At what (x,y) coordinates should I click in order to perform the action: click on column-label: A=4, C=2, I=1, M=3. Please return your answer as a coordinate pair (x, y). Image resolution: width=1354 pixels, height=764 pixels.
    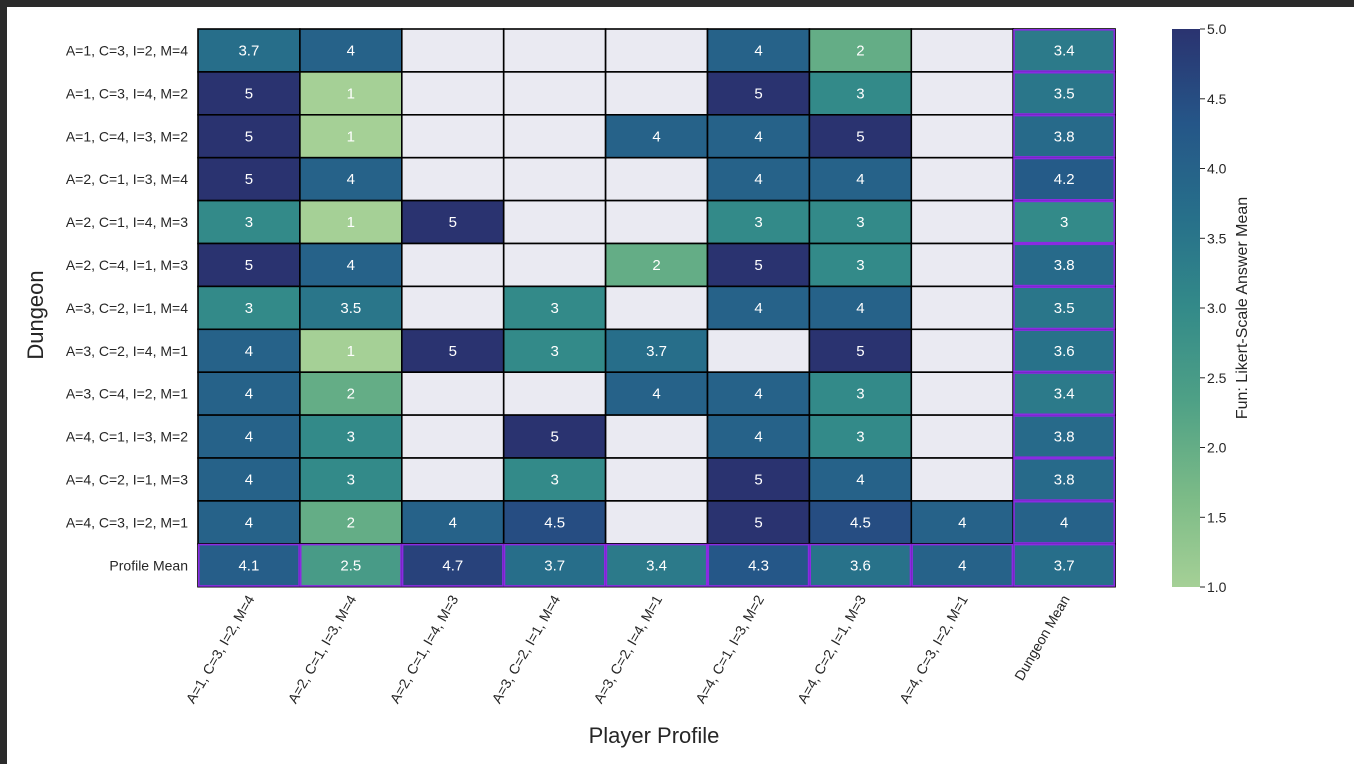
    Looking at the image, I should click on (831, 649).